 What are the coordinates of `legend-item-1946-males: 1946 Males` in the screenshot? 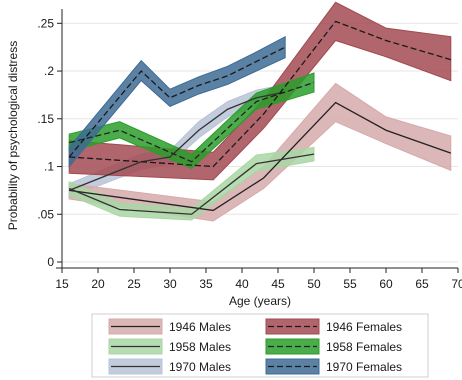 It's located at (169, 326).